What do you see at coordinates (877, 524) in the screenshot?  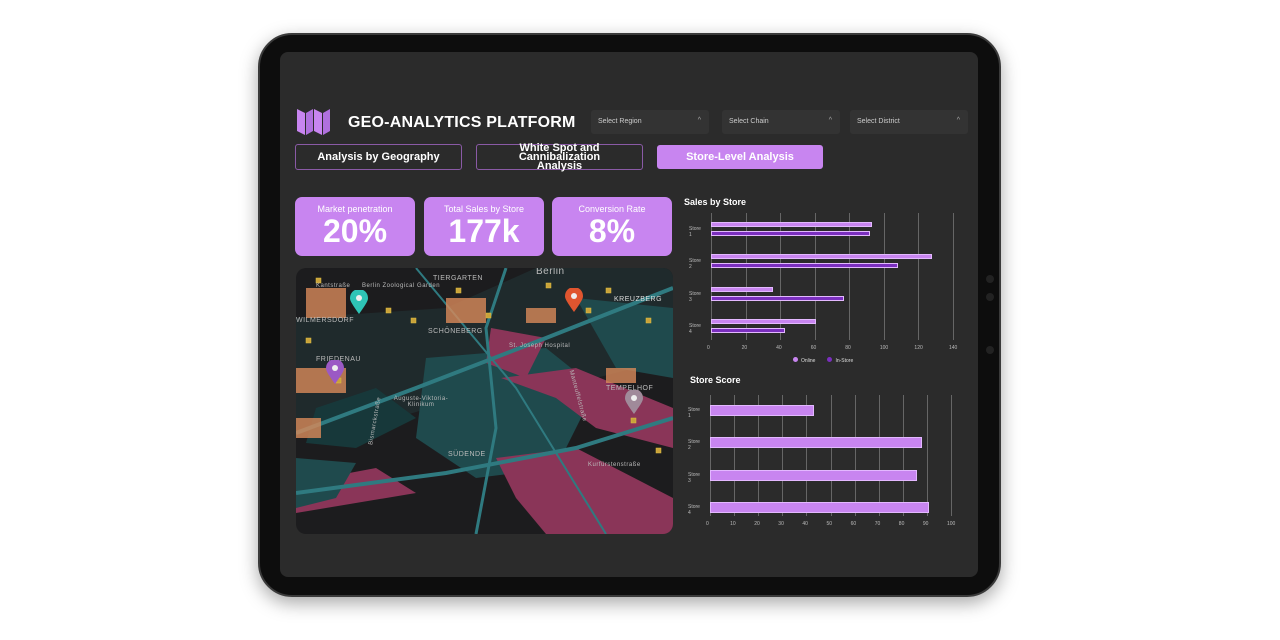 I see `x-tick-label: 70` at bounding box center [877, 524].